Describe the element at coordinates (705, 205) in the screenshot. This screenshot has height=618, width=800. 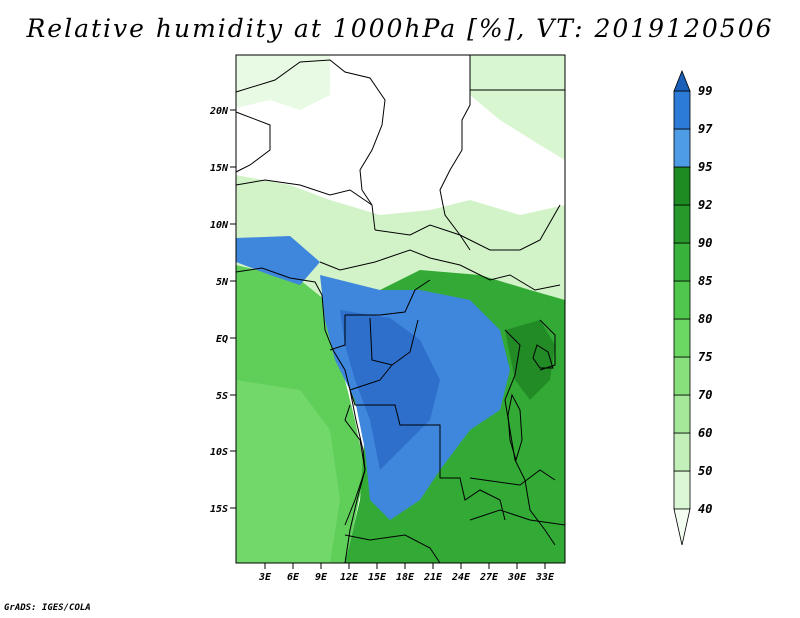
I see `colorbar-label: 92` at that location.